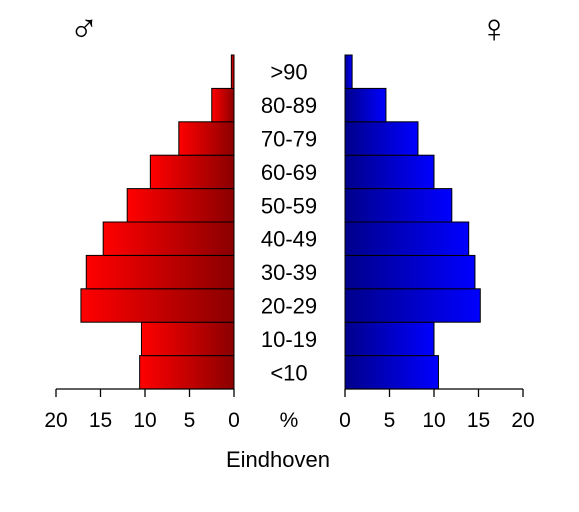 Image resolution: width=579 pixels, height=512 pixels. I want to click on age-label-8: 80-89, so click(289, 105).